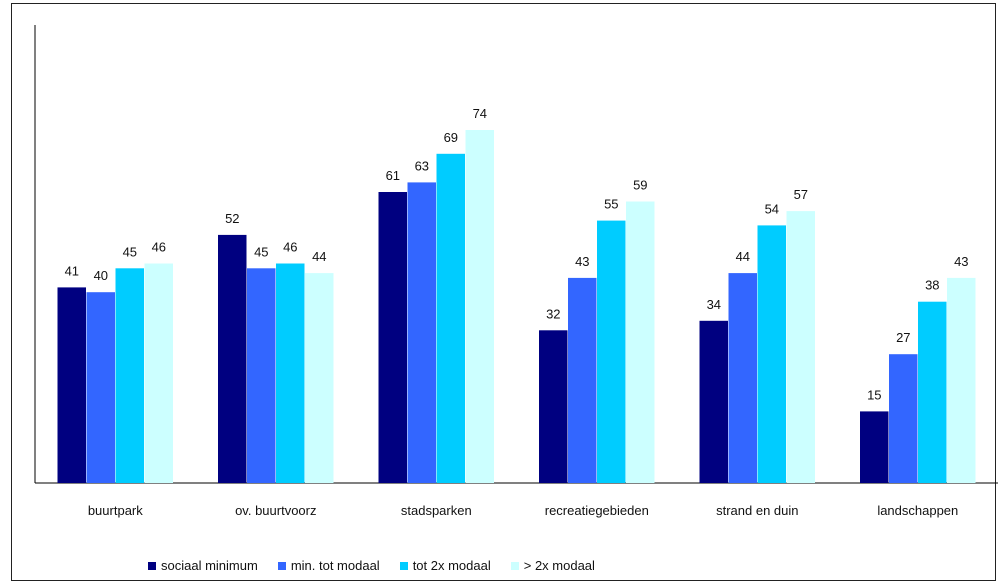 The image size is (1000, 586). I want to click on legend-label: tot 2x modaal, so click(451, 565).